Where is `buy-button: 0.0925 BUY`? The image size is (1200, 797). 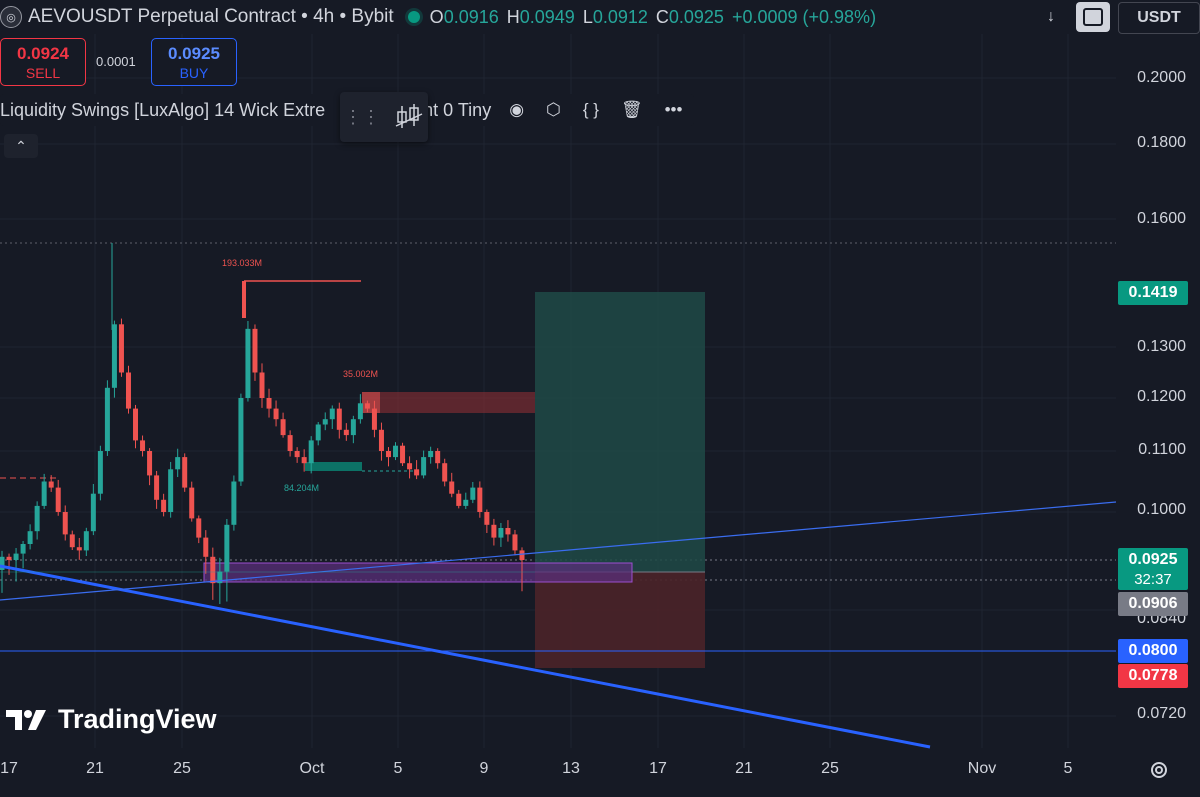 buy-button: 0.0925 BUY is located at coordinates (194, 62).